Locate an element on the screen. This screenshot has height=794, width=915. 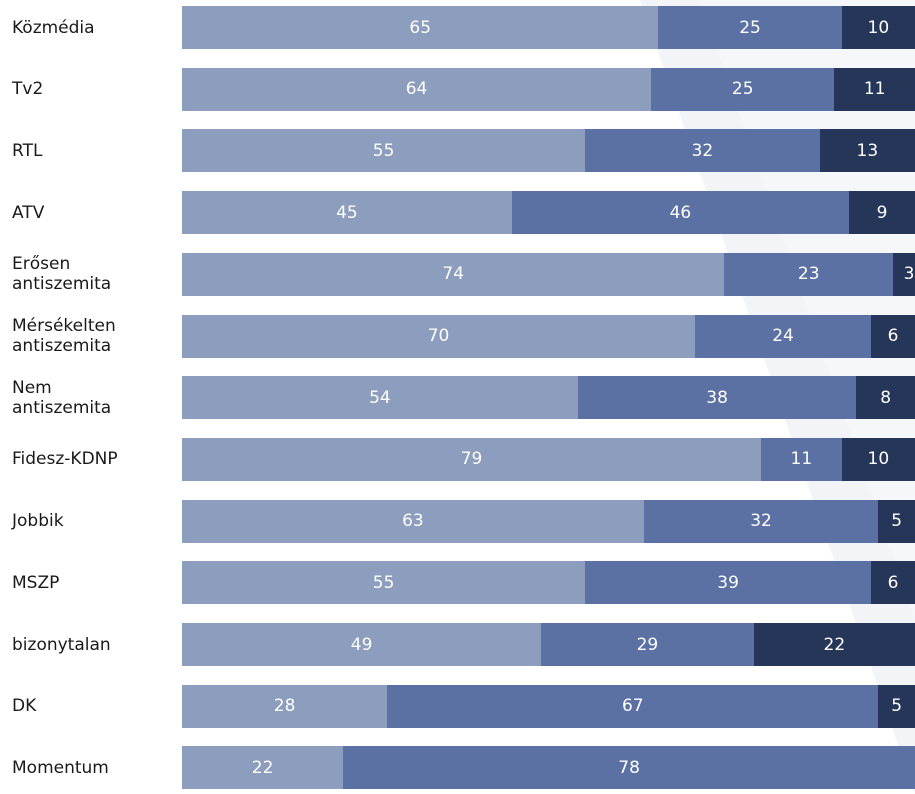
category-label: Tv2 is located at coordinates (94, 89).